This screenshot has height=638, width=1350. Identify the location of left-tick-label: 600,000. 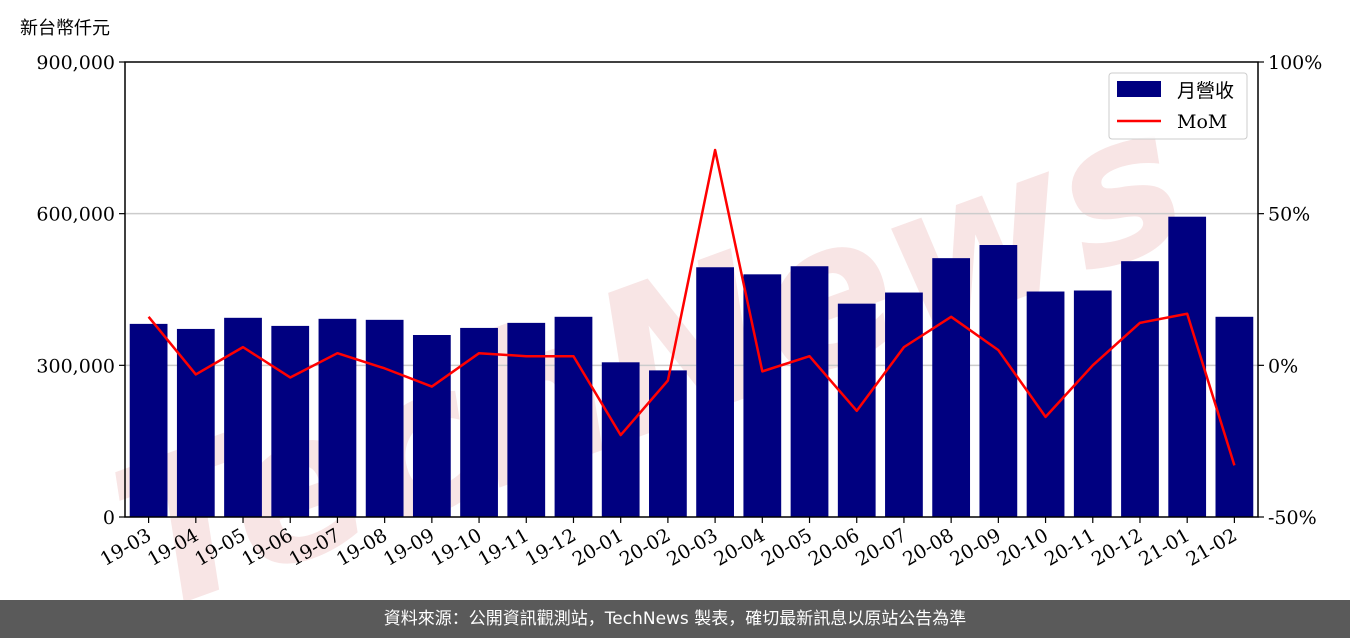
(75, 215).